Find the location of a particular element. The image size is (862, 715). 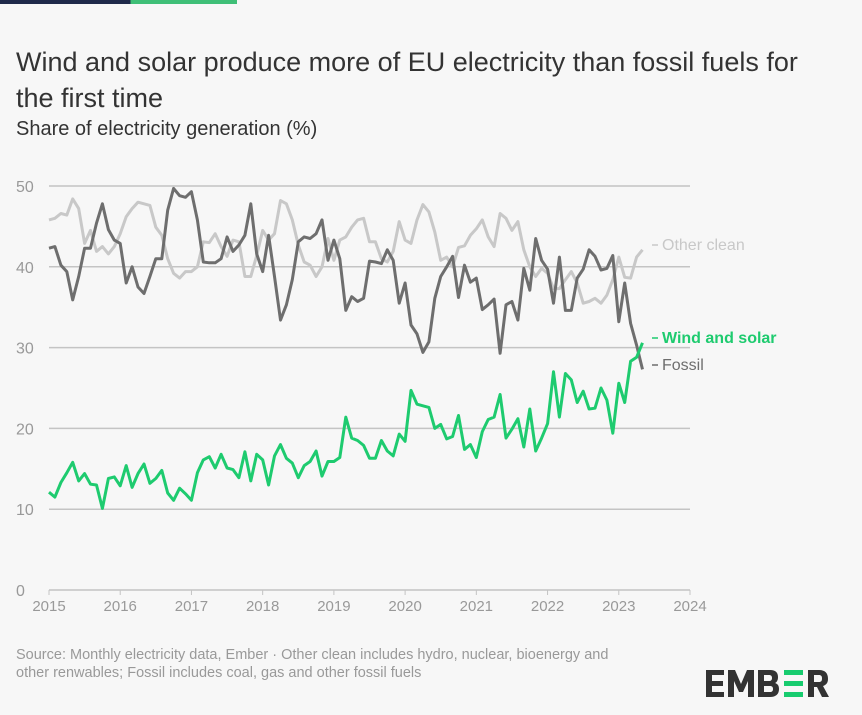

top-accent-bar is located at coordinates (118, 2).